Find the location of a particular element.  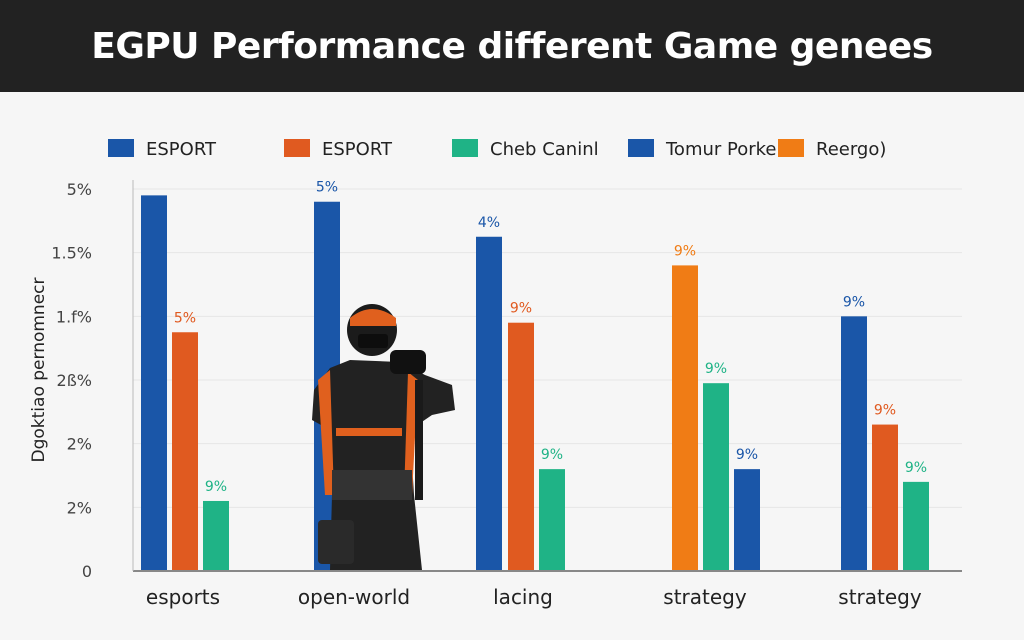

title-bar: EGPU Performance different Game genees is located at coordinates (512, 46).